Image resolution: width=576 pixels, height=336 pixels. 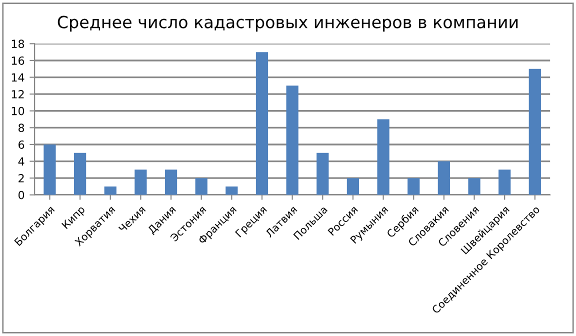 What do you see at coordinates (18, 77) in the screenshot?
I see `y-tick-label: 14` at bounding box center [18, 77].